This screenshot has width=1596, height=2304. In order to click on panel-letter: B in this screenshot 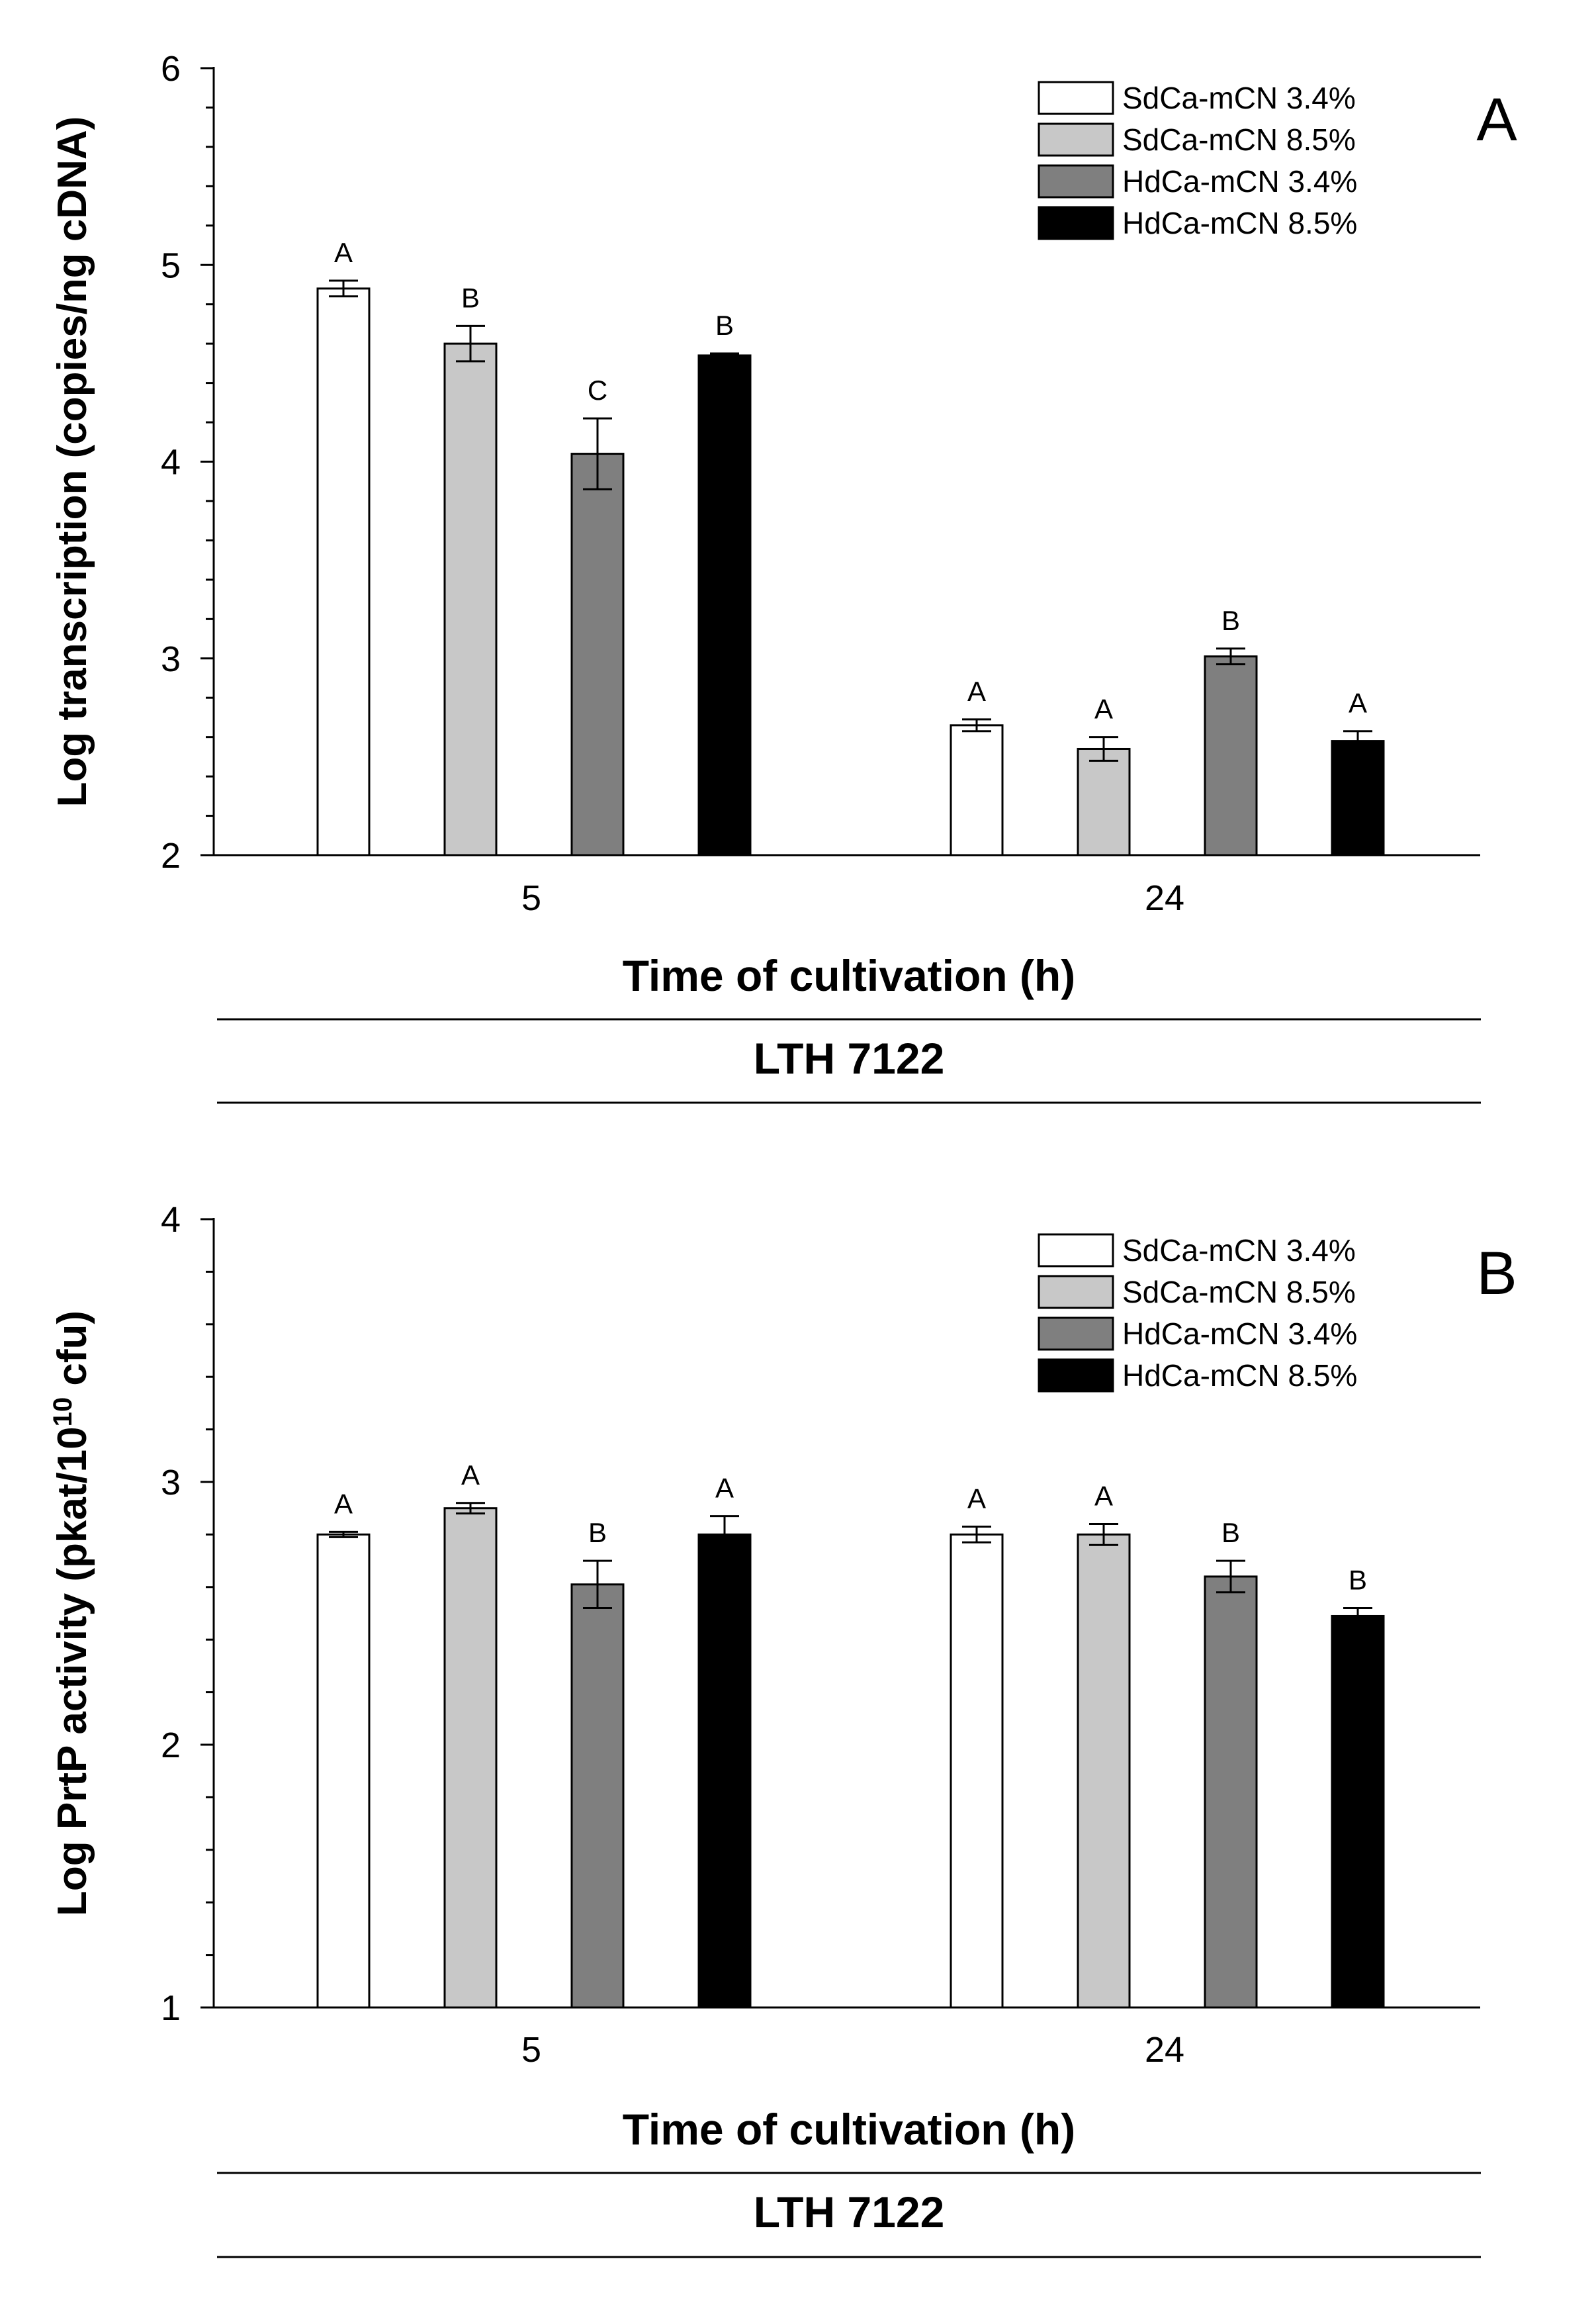, I will do `click(1496, 1273)`.